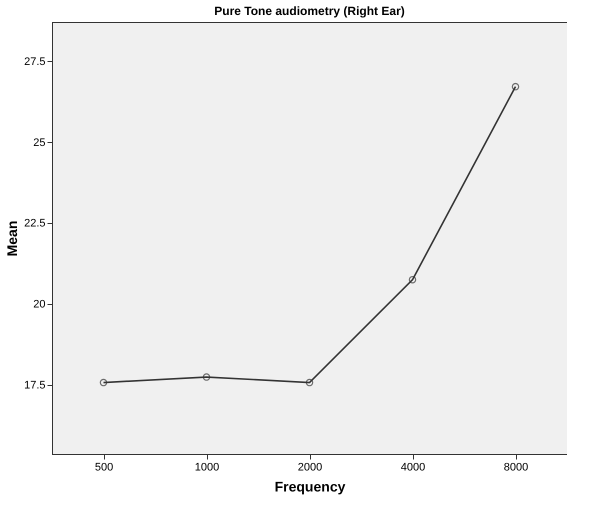  What do you see at coordinates (310, 486) in the screenshot?
I see `x-axis-title: Frequency` at bounding box center [310, 486].